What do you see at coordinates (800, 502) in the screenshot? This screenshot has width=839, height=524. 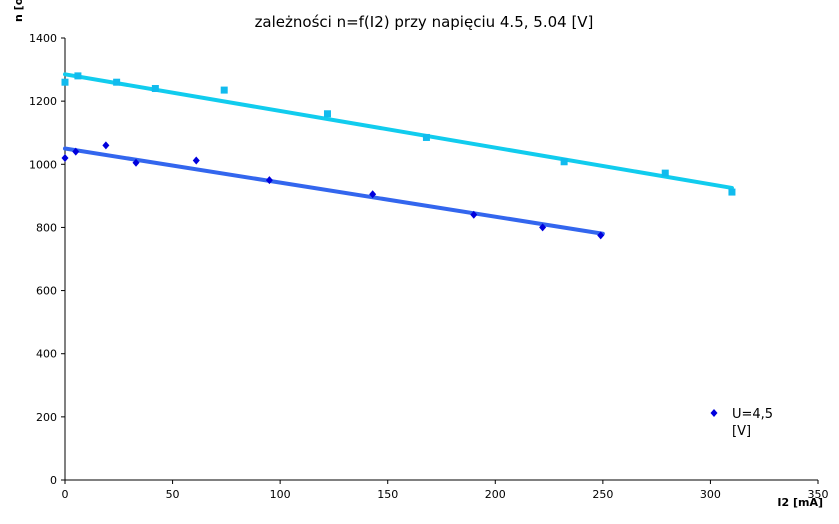 I see `x-axis-title: I2 [mA]` at bounding box center [800, 502].